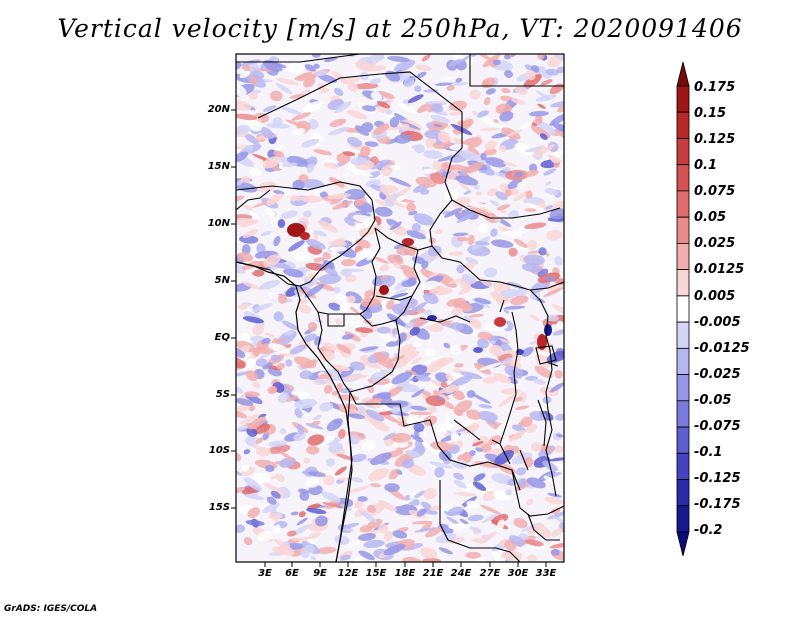 This screenshot has height=618, width=800. Describe the element at coordinates (710, 217) in the screenshot. I see `colorbar-label: 0.05` at that location.